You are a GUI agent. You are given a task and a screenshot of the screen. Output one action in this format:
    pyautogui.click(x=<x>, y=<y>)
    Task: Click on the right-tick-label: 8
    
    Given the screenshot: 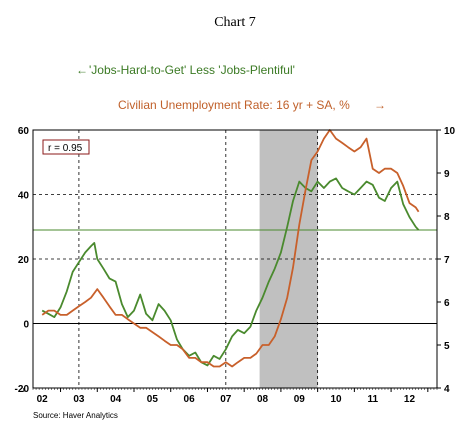 What is the action you would take?
    pyautogui.click(x=447, y=217)
    